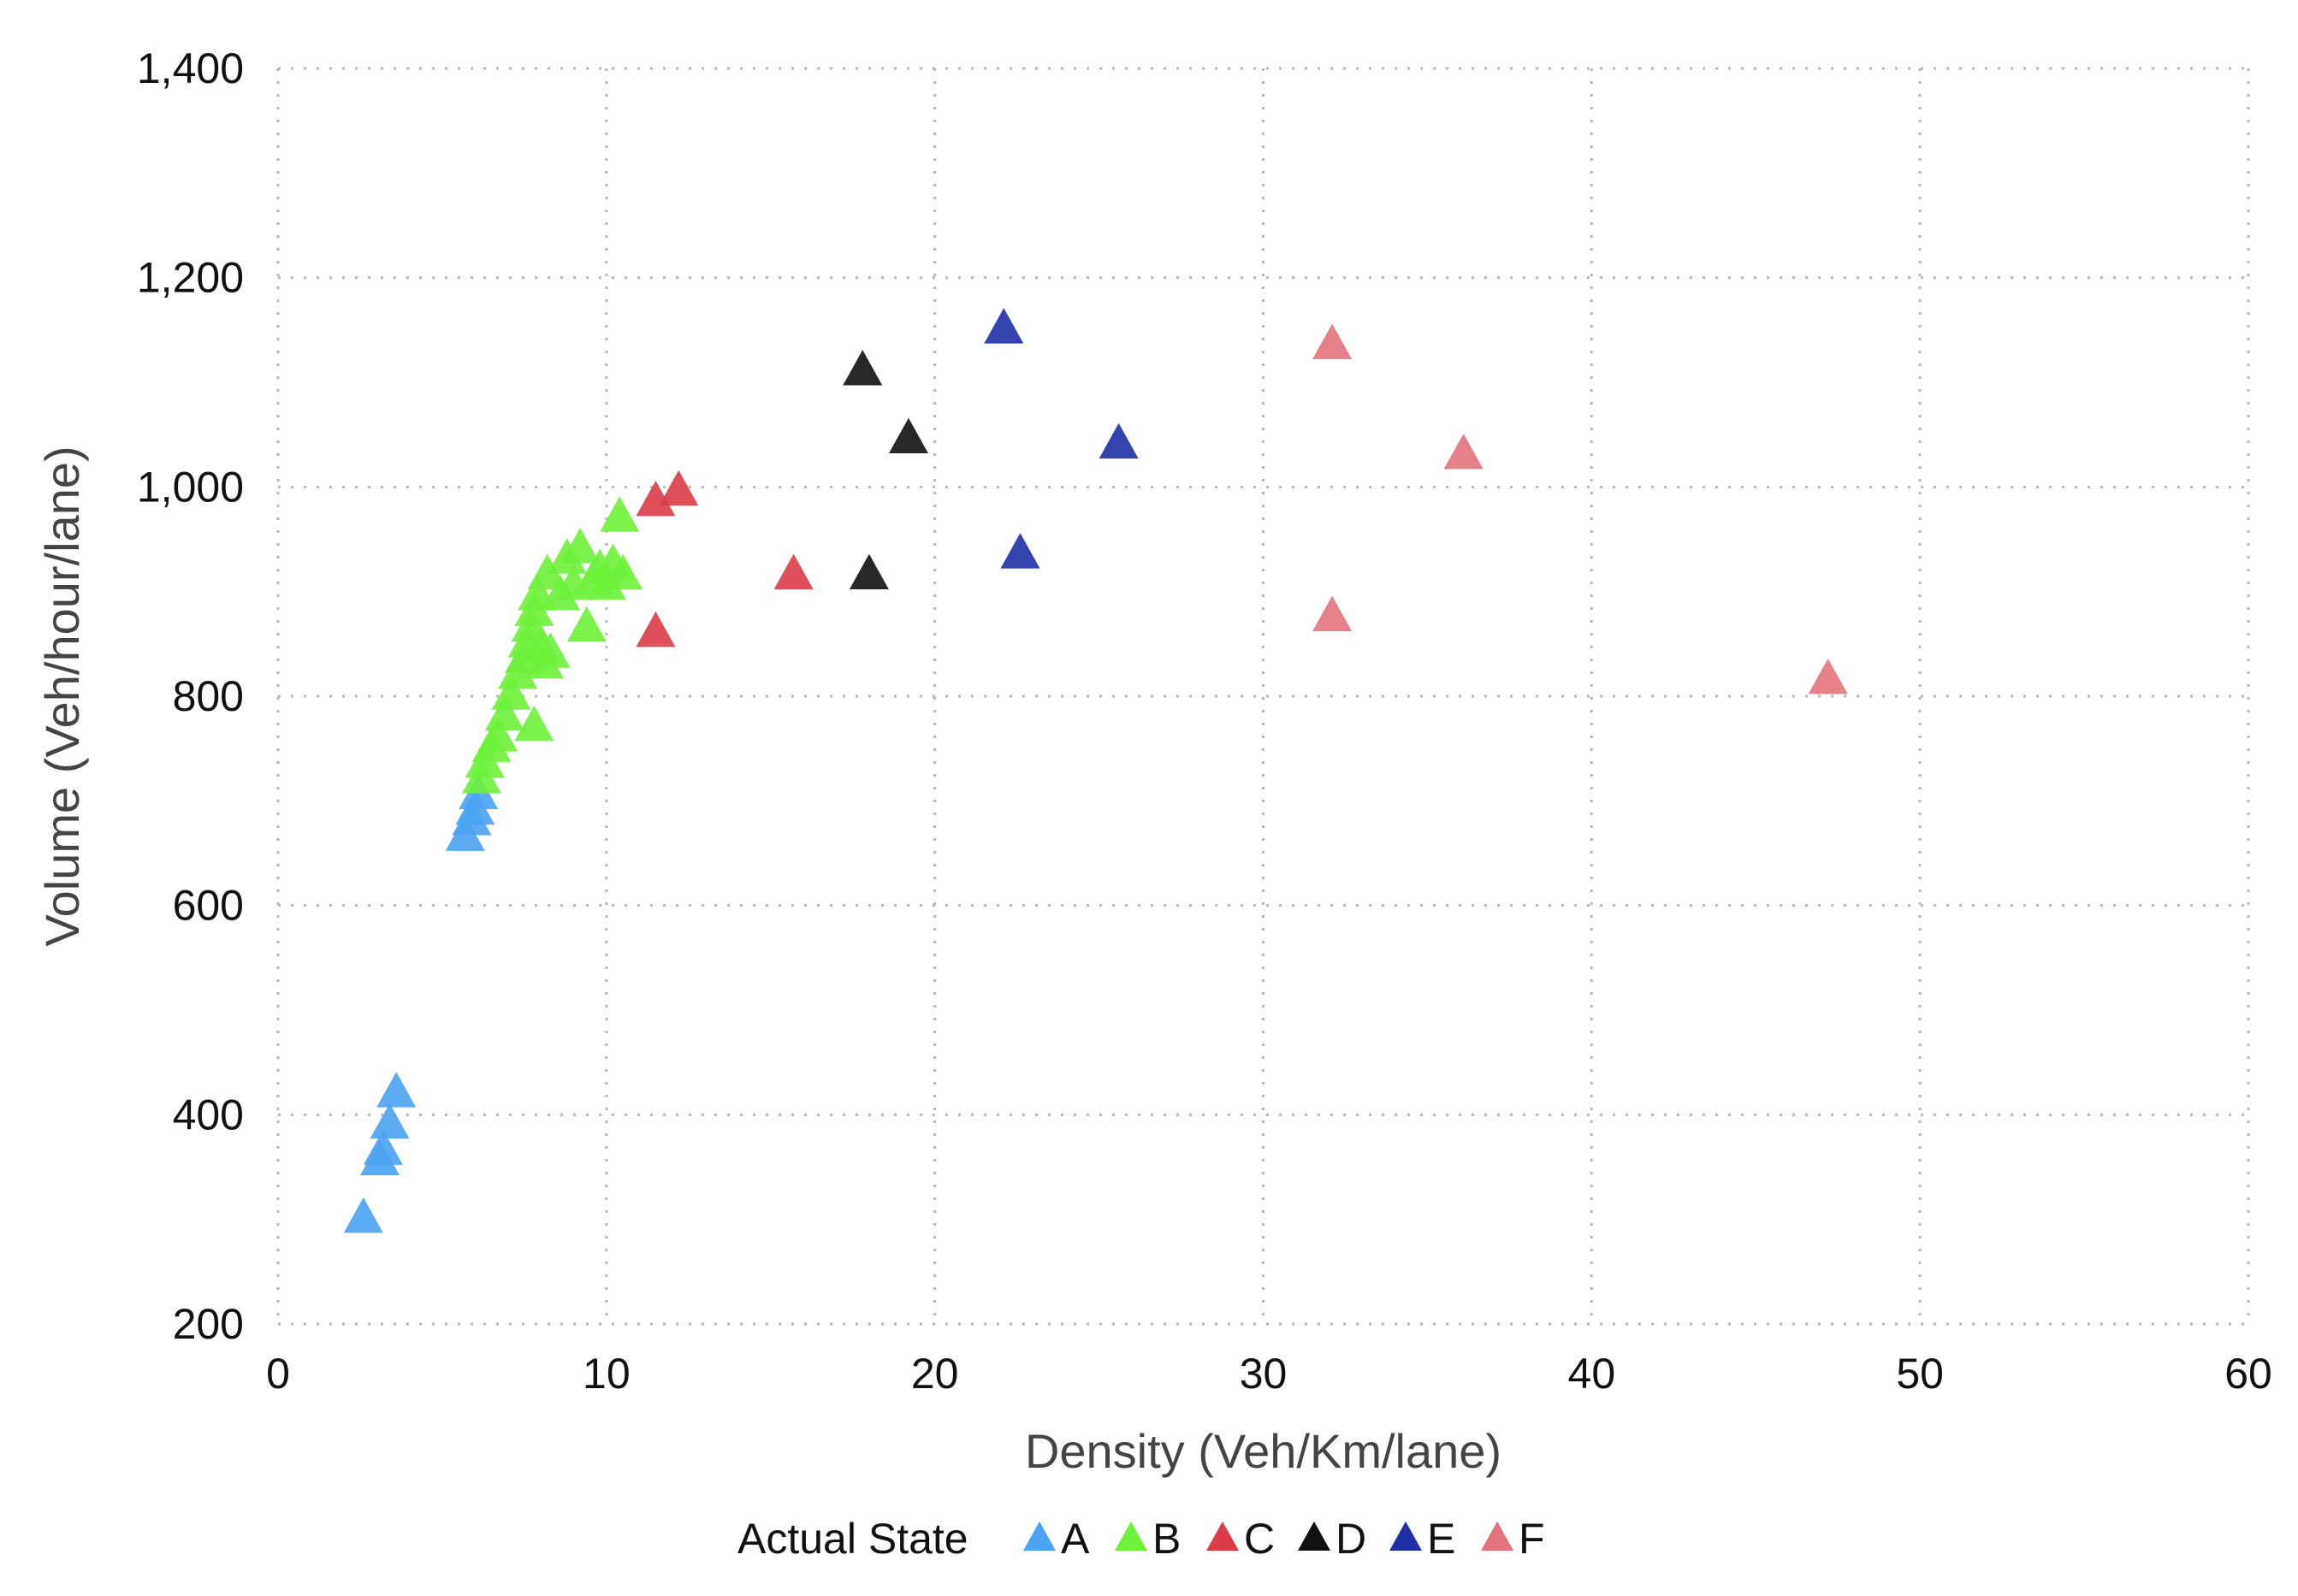 Image resolution: width=2298 pixels, height=1596 pixels. Describe the element at coordinates (853, 1539) in the screenshot. I see `legend-title: Actual State` at that location.